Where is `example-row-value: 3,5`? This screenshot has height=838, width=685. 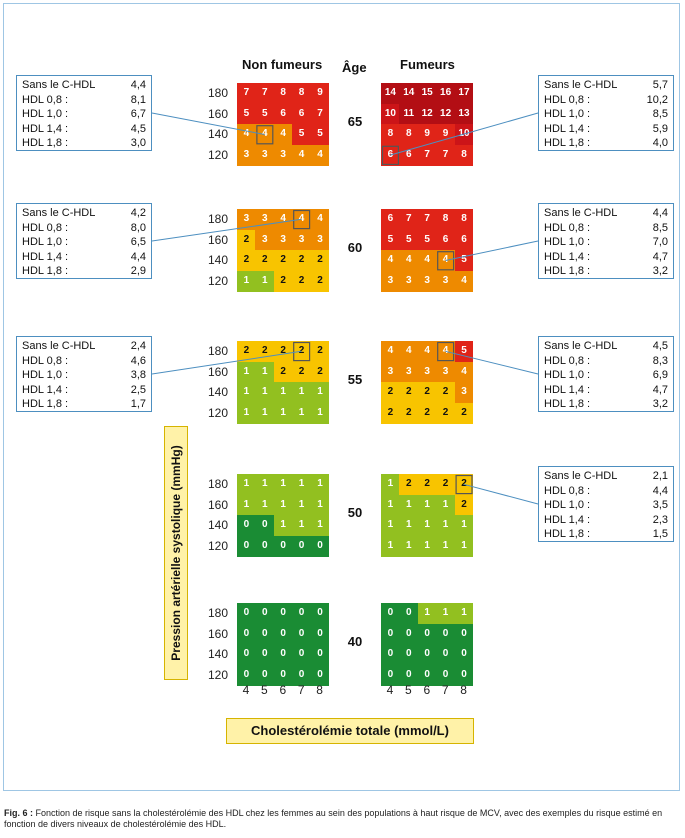 example-row-value: 3,5 is located at coordinates (660, 505).